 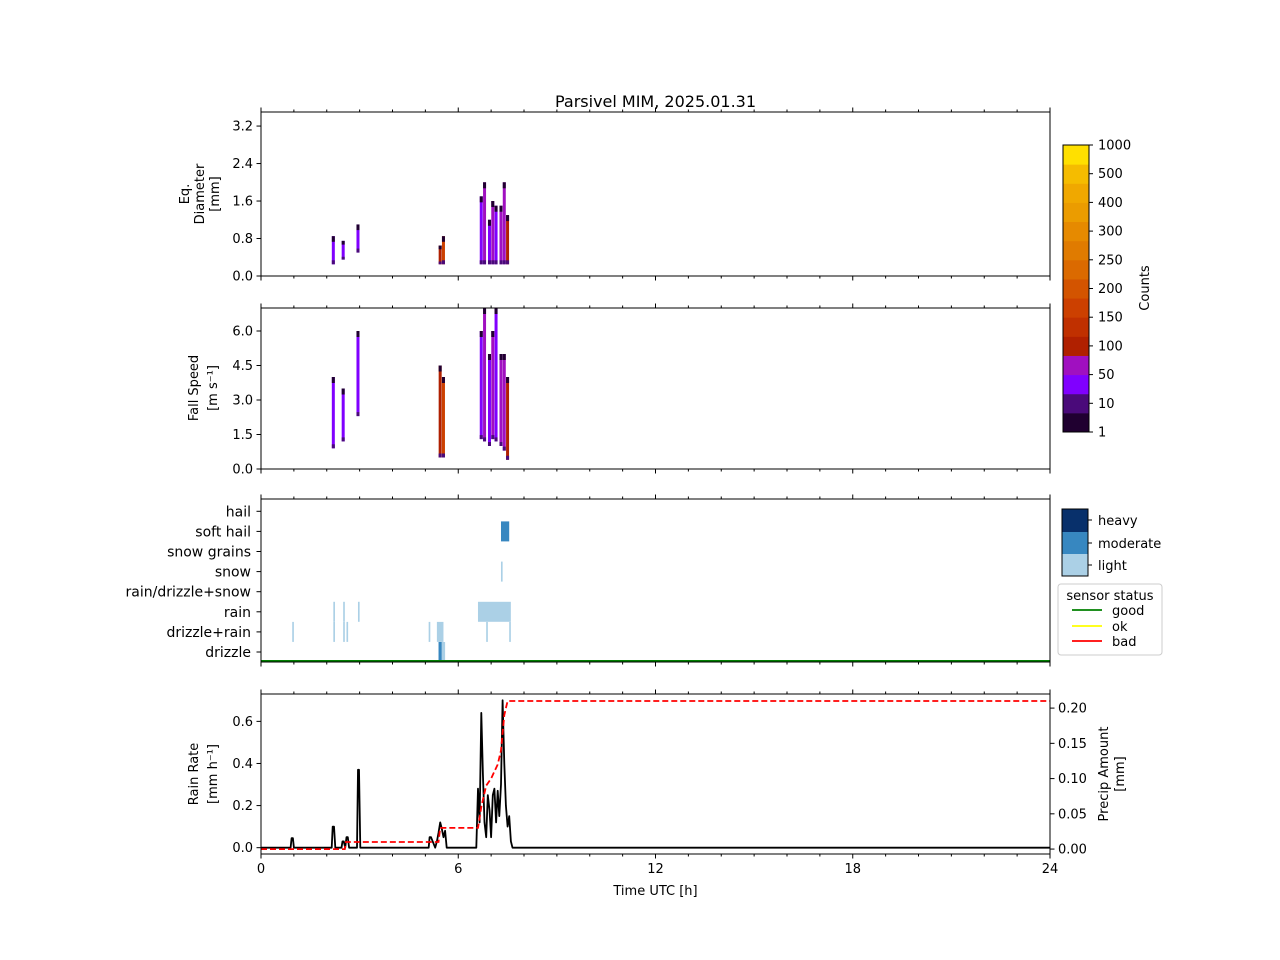 I want to click on fallspeed-axes-frame, so click(x=655, y=388).